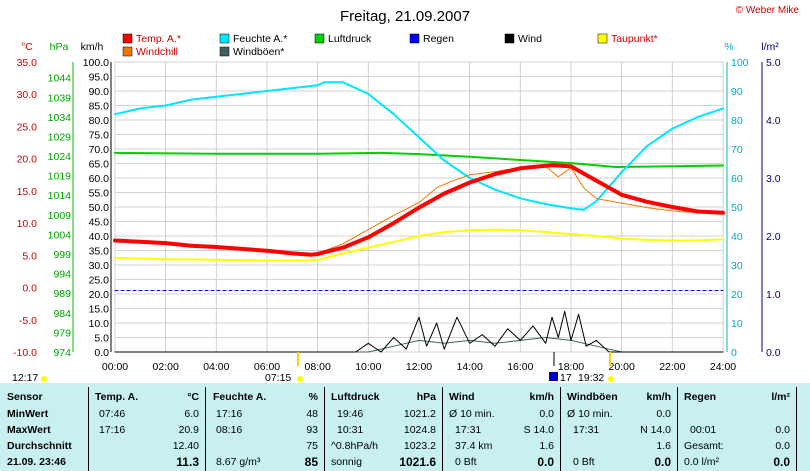  What do you see at coordinates (768, 10) in the screenshot?
I see `credit-label: © Weber Mike` at bounding box center [768, 10].